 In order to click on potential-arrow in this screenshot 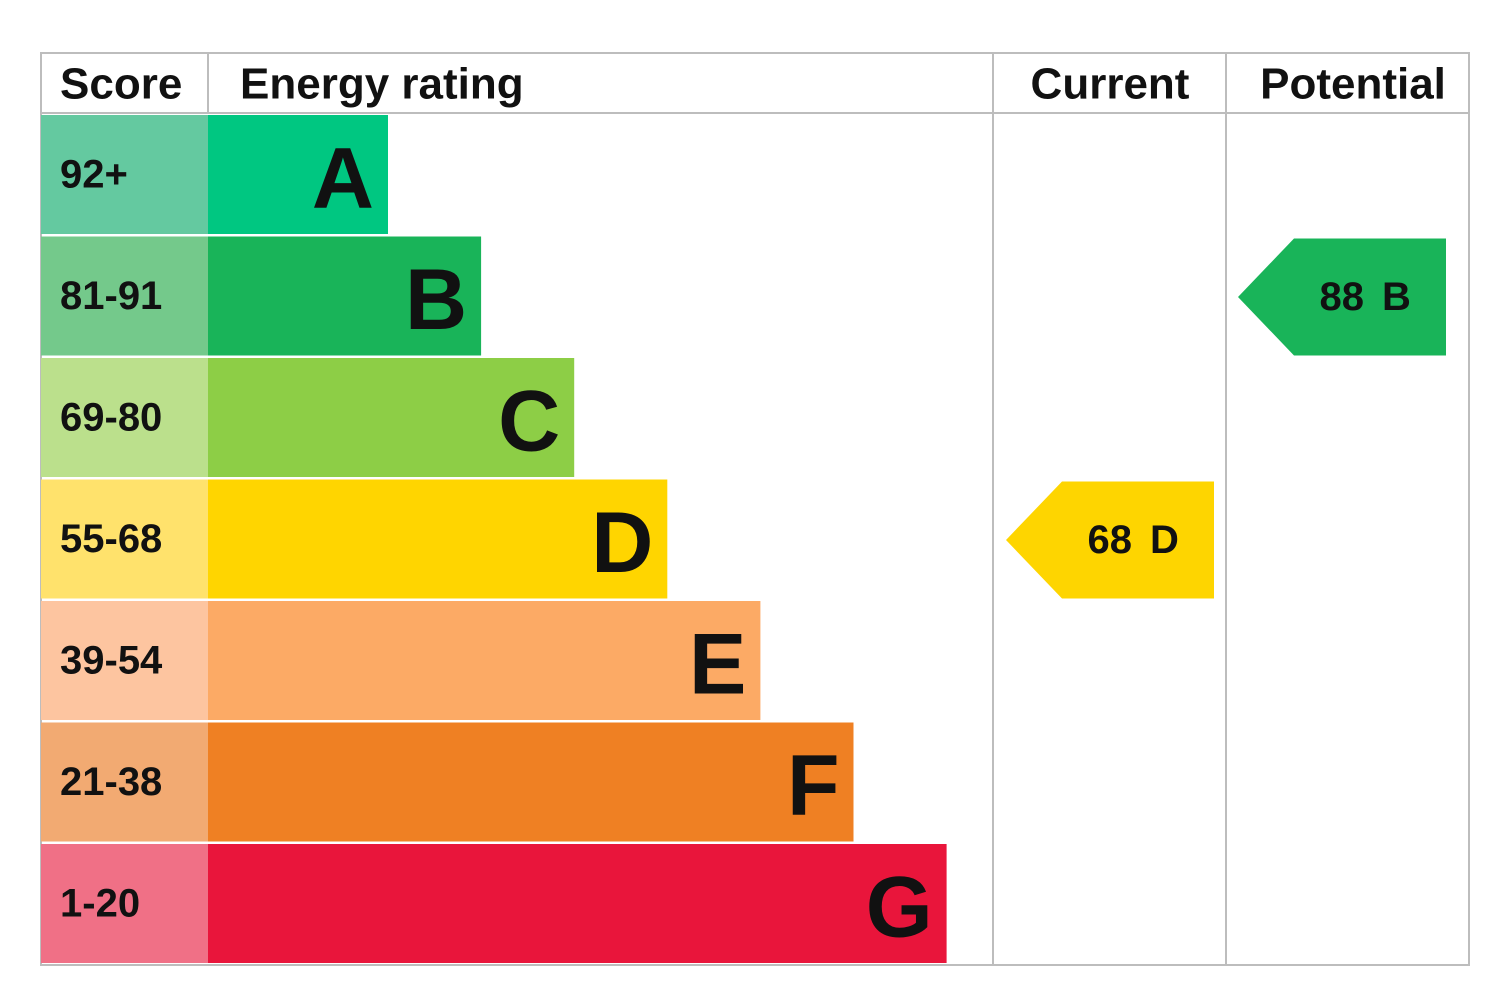, I will do `click(1342, 297)`.